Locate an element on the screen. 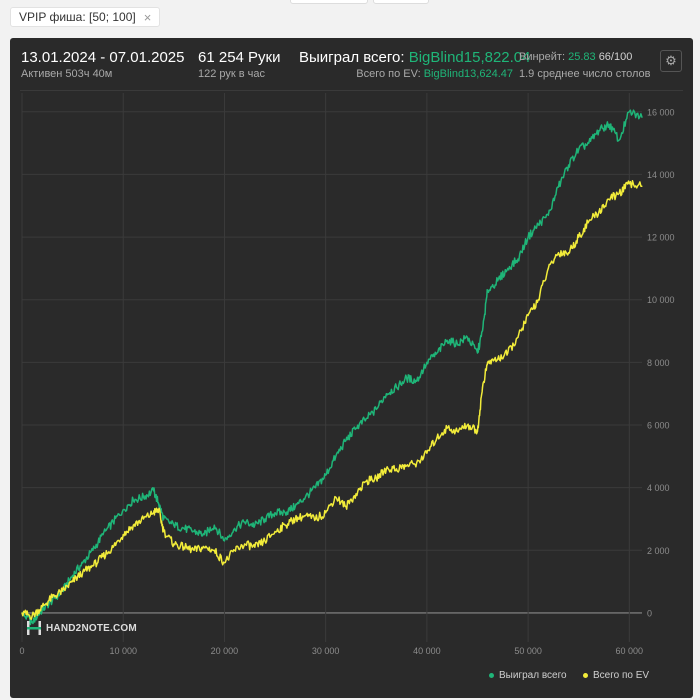 Image resolution: width=700 pixels, height=700 pixels. total-won-label: Выиграл всего: is located at coordinates (352, 57).